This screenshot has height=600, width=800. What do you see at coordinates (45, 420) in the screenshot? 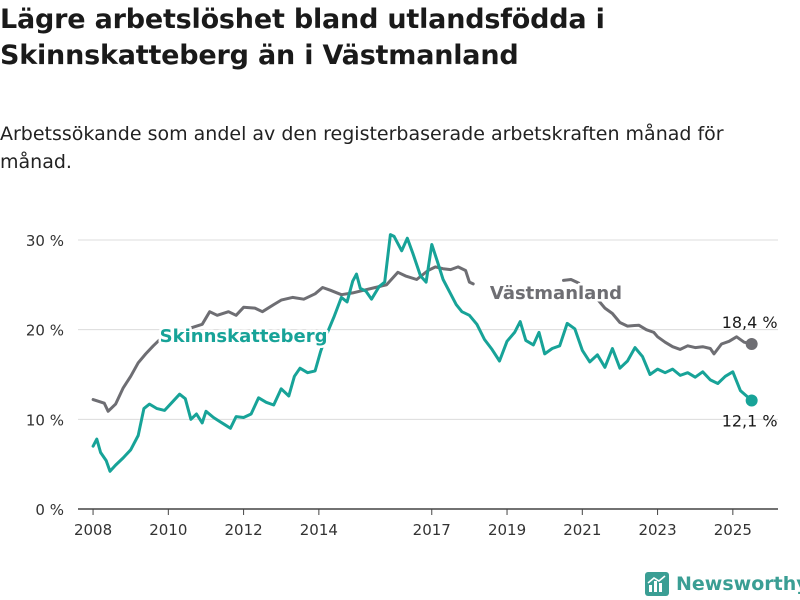
I see `y-tick-label: 10 %` at bounding box center [45, 420].